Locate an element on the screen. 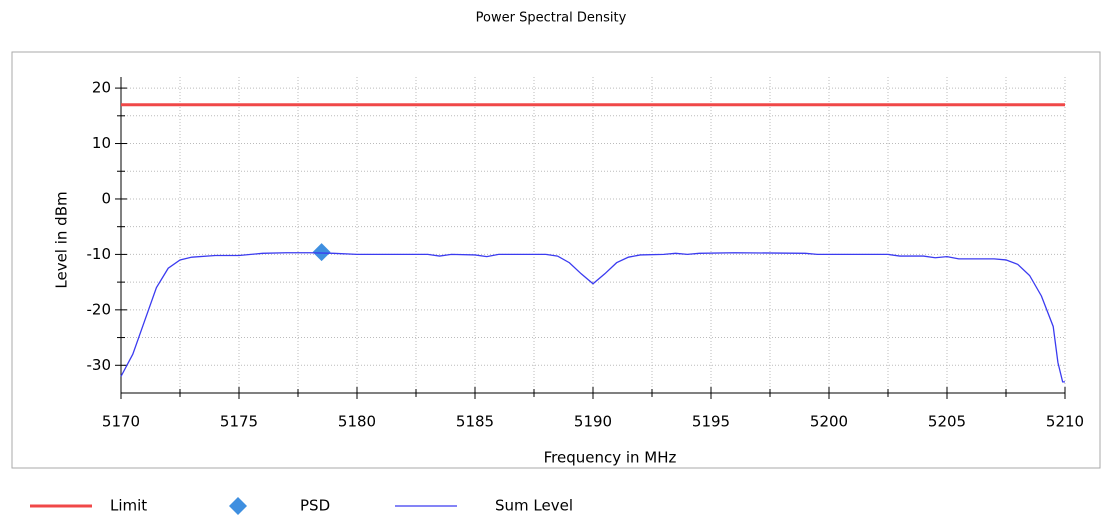 The width and height of the screenshot is (1102, 519). legend-label: PSD is located at coordinates (315, 506).